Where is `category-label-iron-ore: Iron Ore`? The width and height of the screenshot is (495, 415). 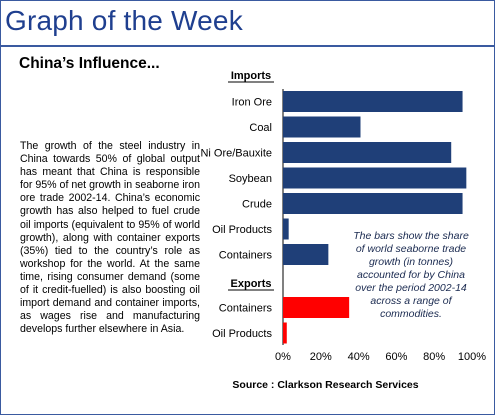
category-label-iron-ore: Iron Ore is located at coordinates (252, 103).